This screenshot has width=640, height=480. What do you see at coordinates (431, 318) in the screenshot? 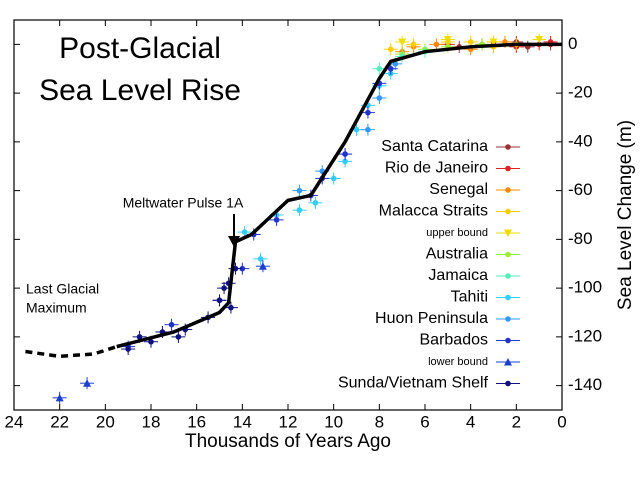
I see `legend-label: Huon Peninsula` at bounding box center [431, 318].